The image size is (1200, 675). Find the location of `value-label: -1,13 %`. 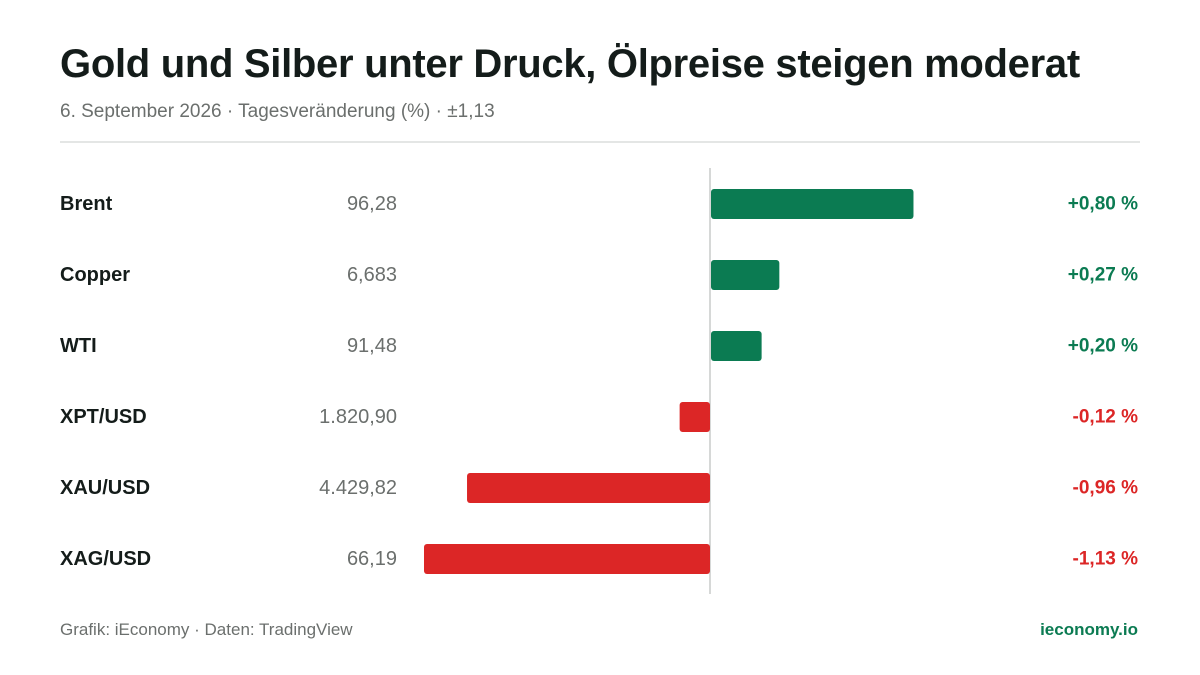

value-label: -1,13 % is located at coordinates (1106, 559).